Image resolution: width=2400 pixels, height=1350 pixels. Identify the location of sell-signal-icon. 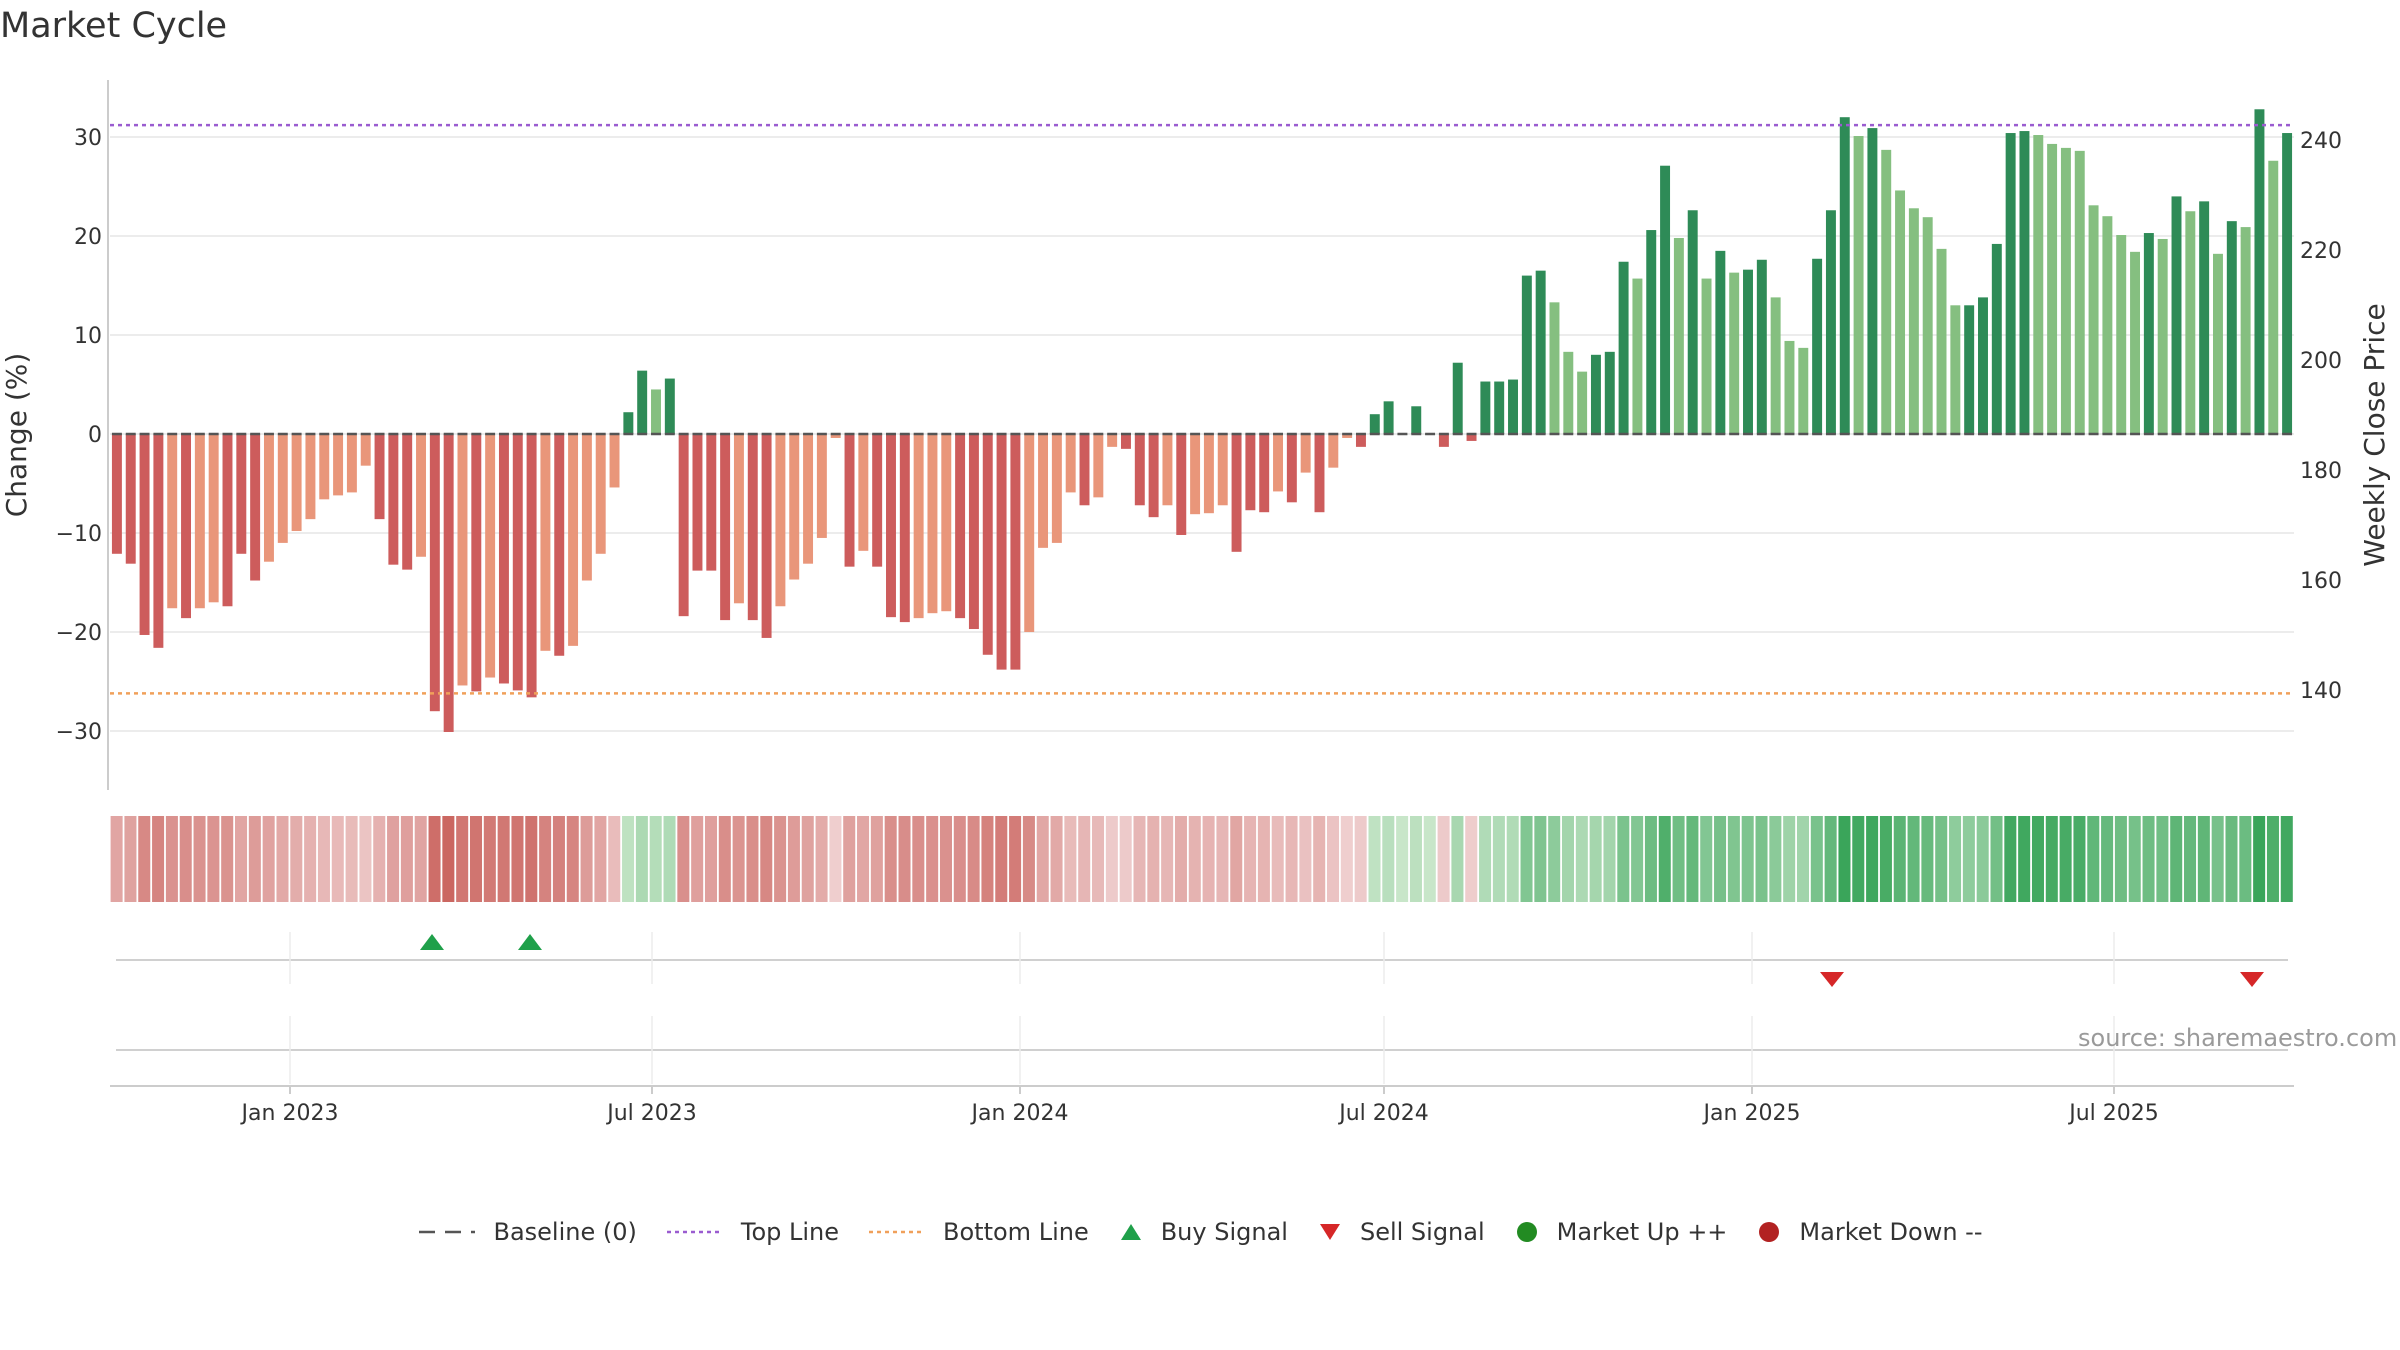
(2252, 979).